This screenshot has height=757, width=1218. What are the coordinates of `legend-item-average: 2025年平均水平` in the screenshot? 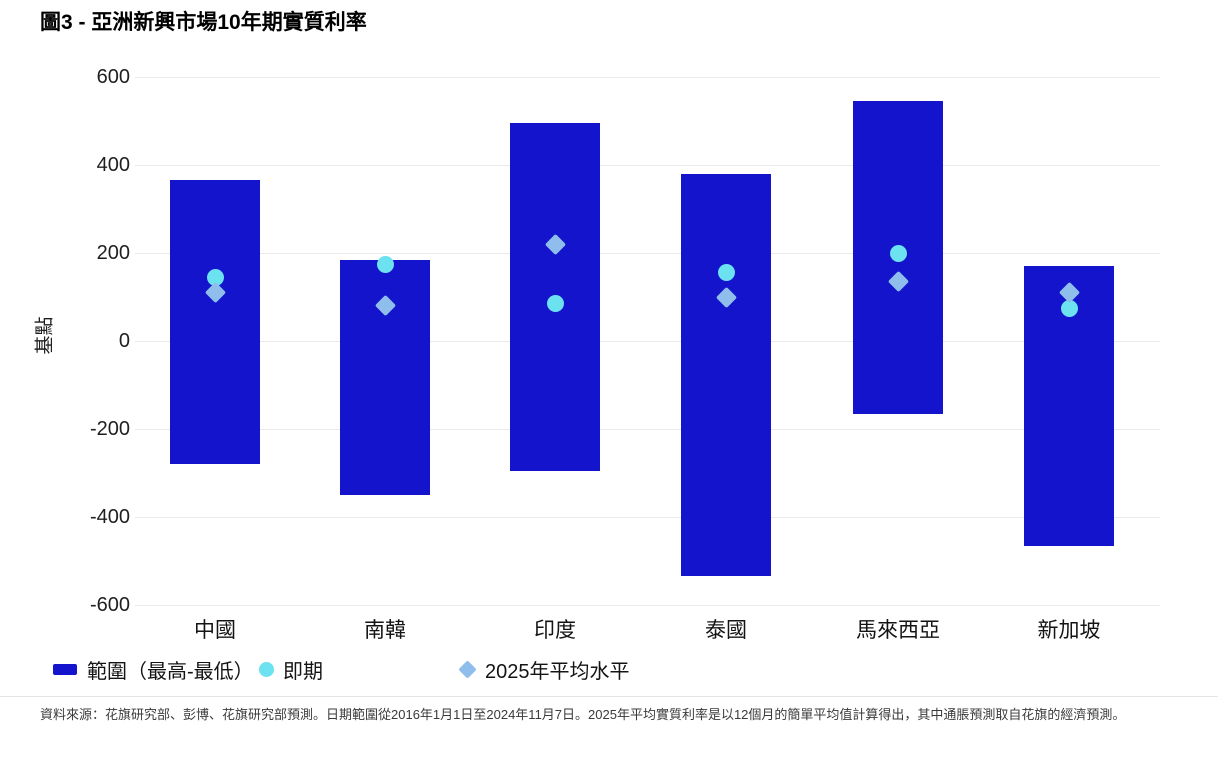 It's located at (544, 669).